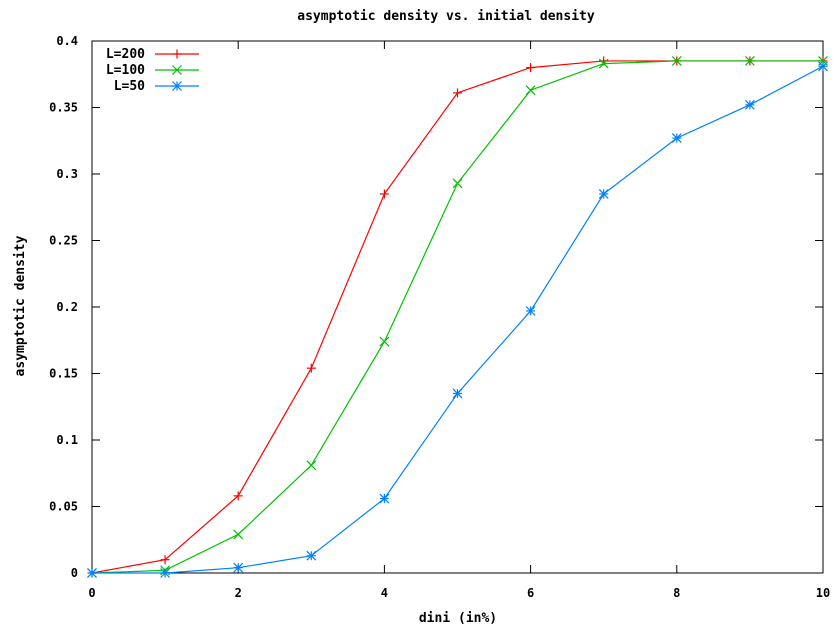 This screenshot has height=626, width=836. Describe the element at coordinates (91, 593) in the screenshot. I see `x-tick-label: 0` at that location.